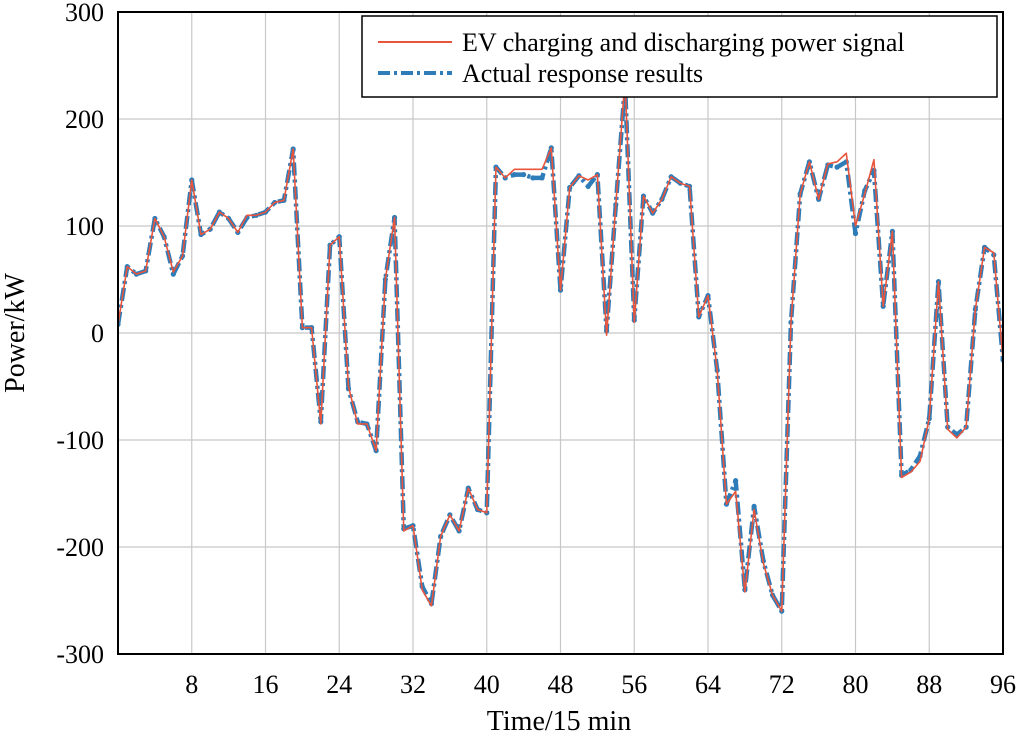 The image size is (1020, 738). What do you see at coordinates (929, 684) in the screenshot?
I see `x-tick-label: 88` at bounding box center [929, 684].